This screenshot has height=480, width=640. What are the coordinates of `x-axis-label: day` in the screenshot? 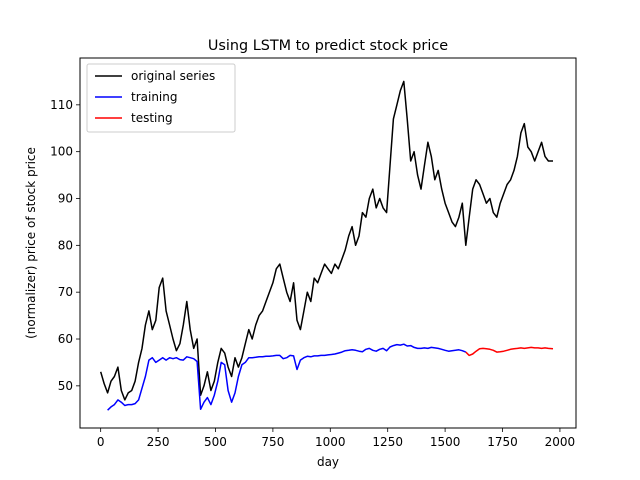 It's located at (328, 462).